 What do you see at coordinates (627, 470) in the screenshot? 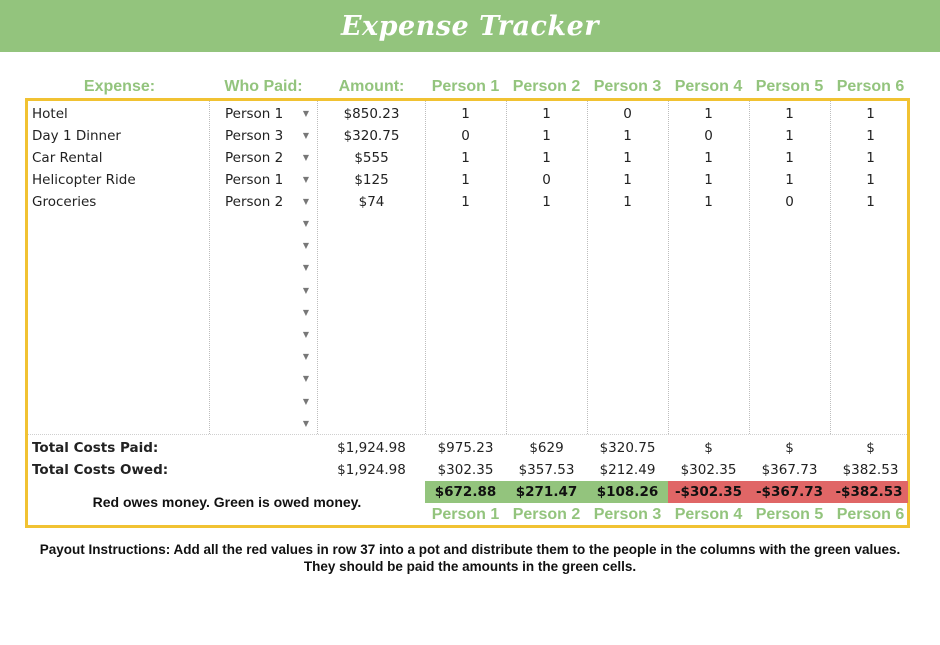
I see `owed-cell: $212.49` at bounding box center [627, 470].